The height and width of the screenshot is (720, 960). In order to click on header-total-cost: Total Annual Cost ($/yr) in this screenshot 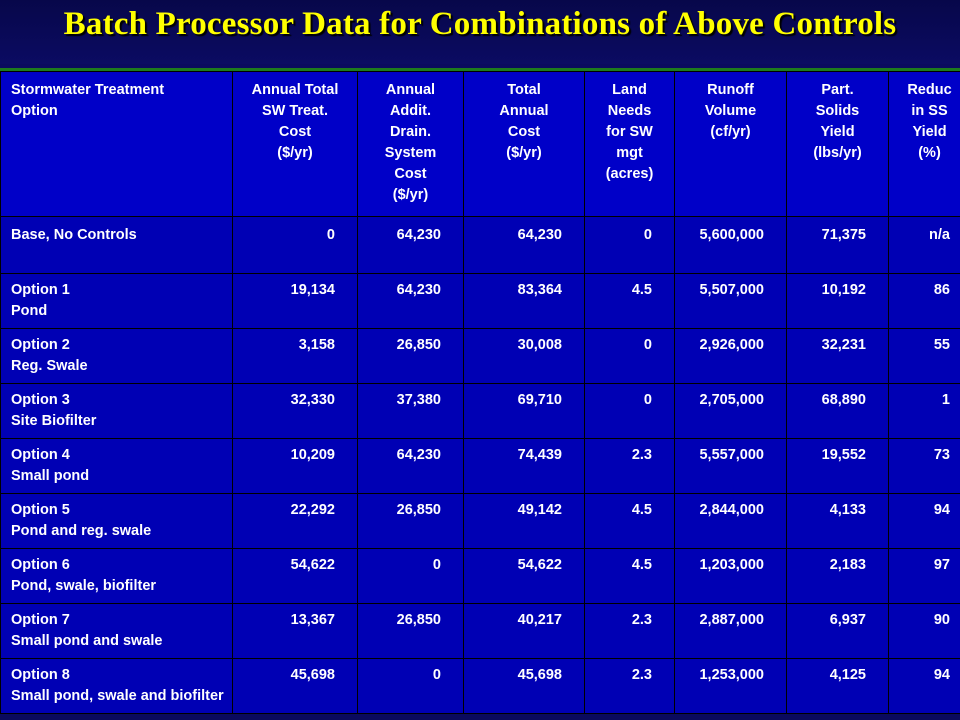, I will do `click(524, 144)`.